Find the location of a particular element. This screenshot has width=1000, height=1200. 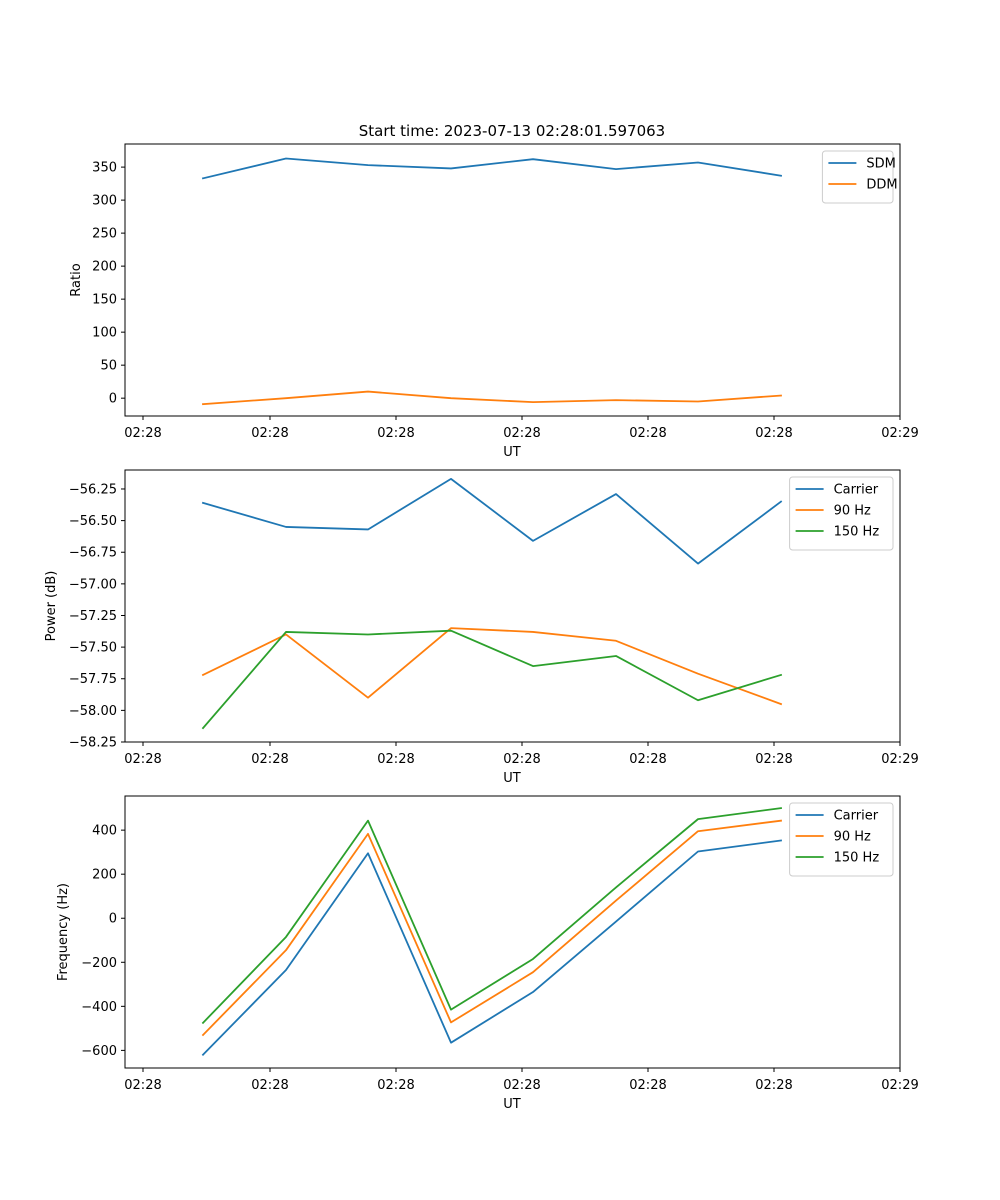

y-tick-label: −600 is located at coordinates (99, 1051).